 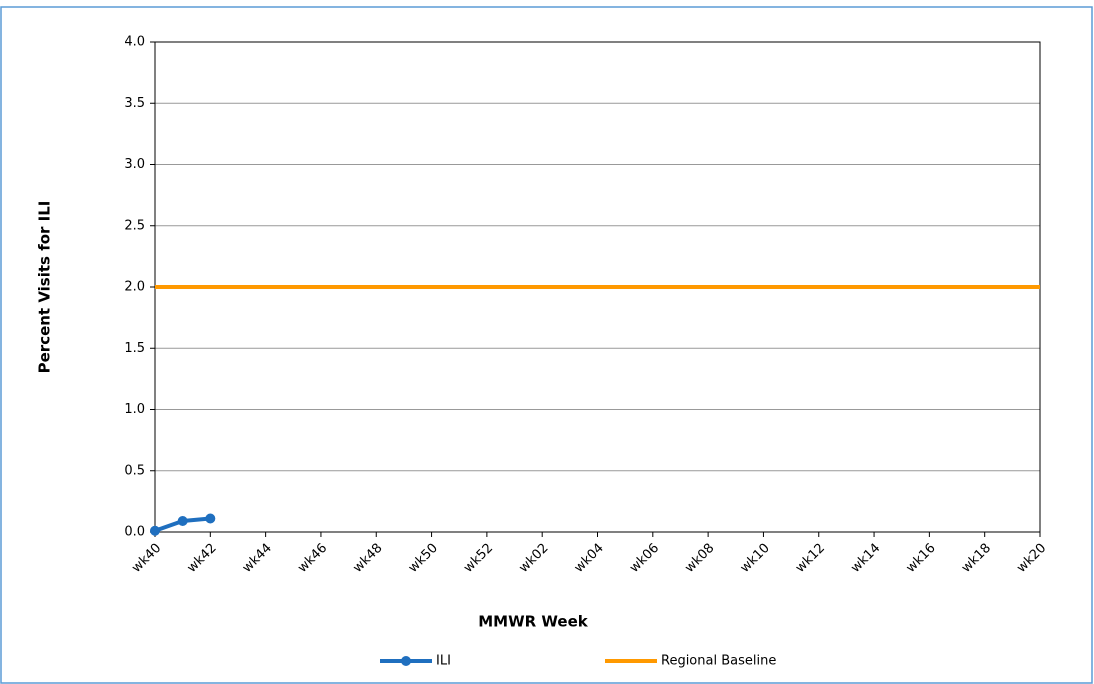 I want to click on y-tick-label: 0.0, so click(x=134, y=532).